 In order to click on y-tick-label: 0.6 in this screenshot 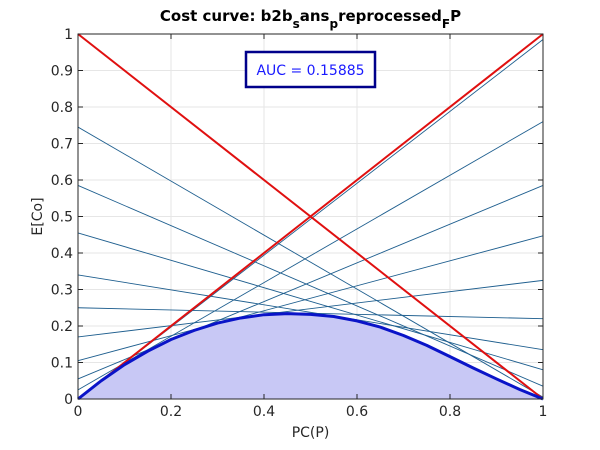, I will do `click(62, 181)`.